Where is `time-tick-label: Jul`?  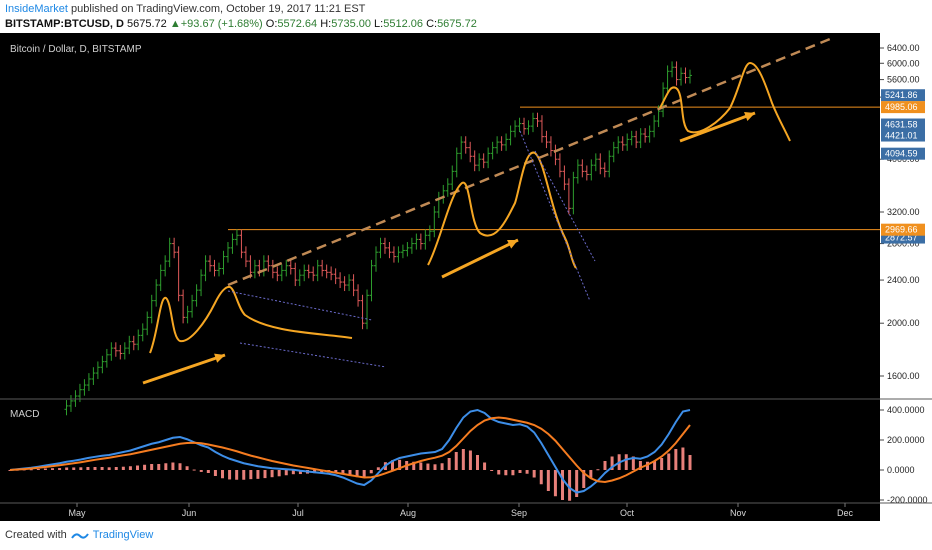
time-tick-label: Jul is located at coordinates (298, 513).